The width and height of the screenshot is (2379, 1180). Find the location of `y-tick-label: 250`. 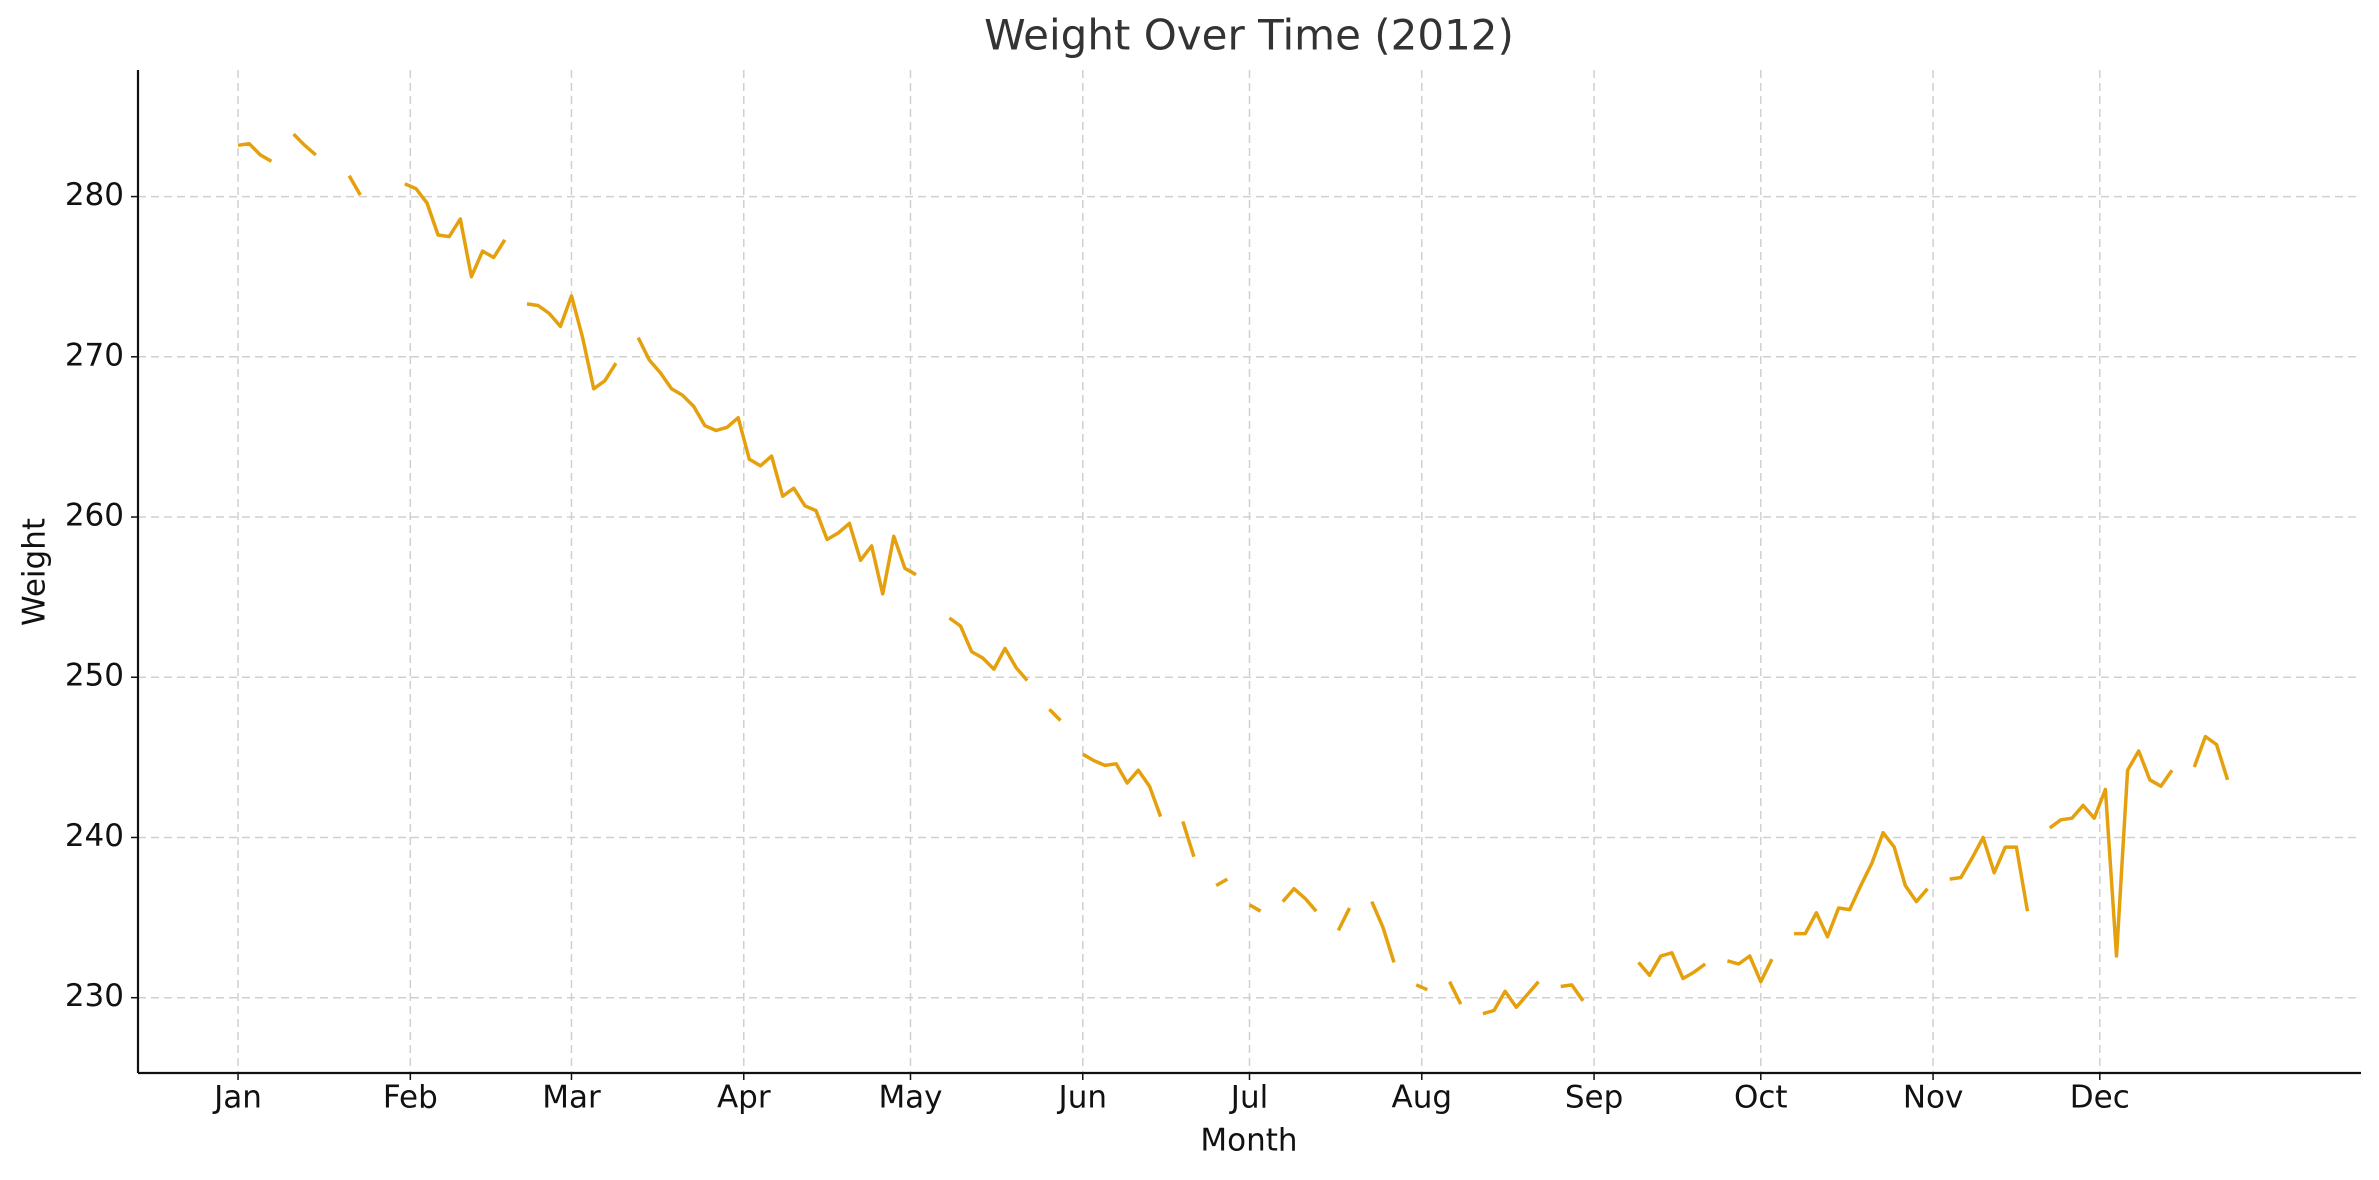

y-tick-label: 250 is located at coordinates (94, 676).